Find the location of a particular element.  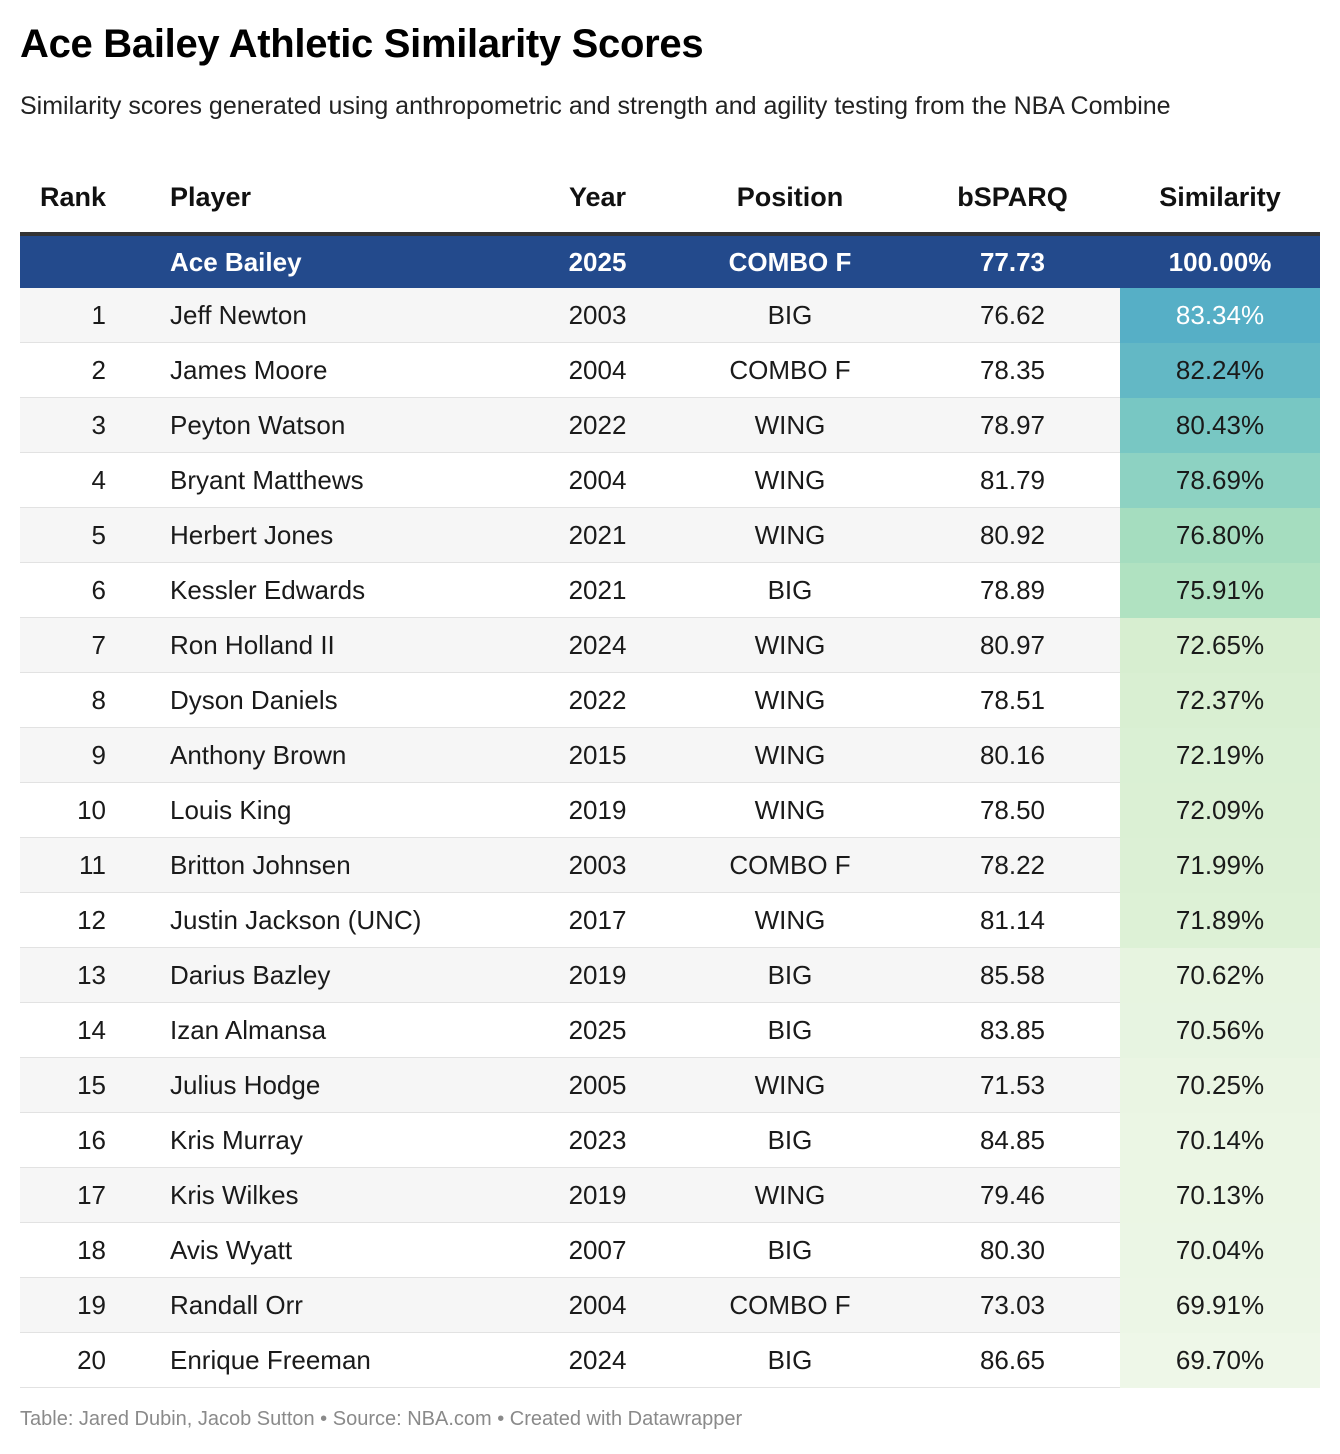

cell-year: 2003 is located at coordinates (597, 865).